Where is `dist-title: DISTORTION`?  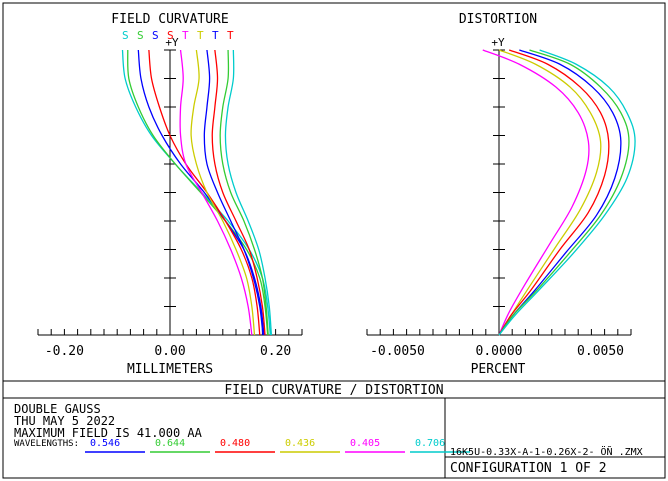 dist-title: DISTORTION is located at coordinates (498, 19).